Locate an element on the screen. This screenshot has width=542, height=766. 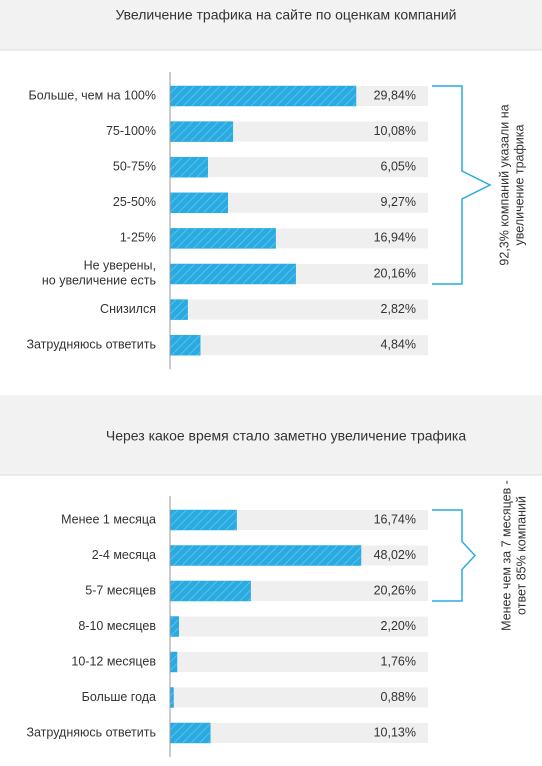
category-label: Менее 1 месяца is located at coordinates (108, 519).